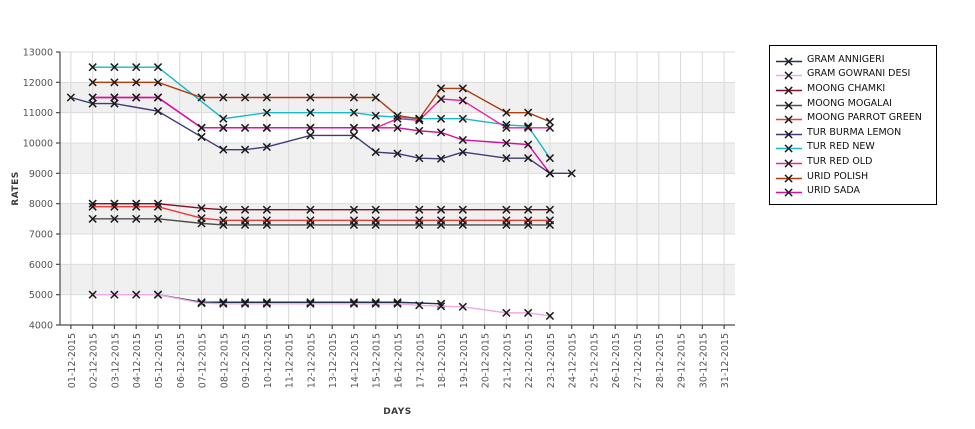  Describe the element at coordinates (41, 326) in the screenshot. I see `y-tick-label: 4000` at that location.